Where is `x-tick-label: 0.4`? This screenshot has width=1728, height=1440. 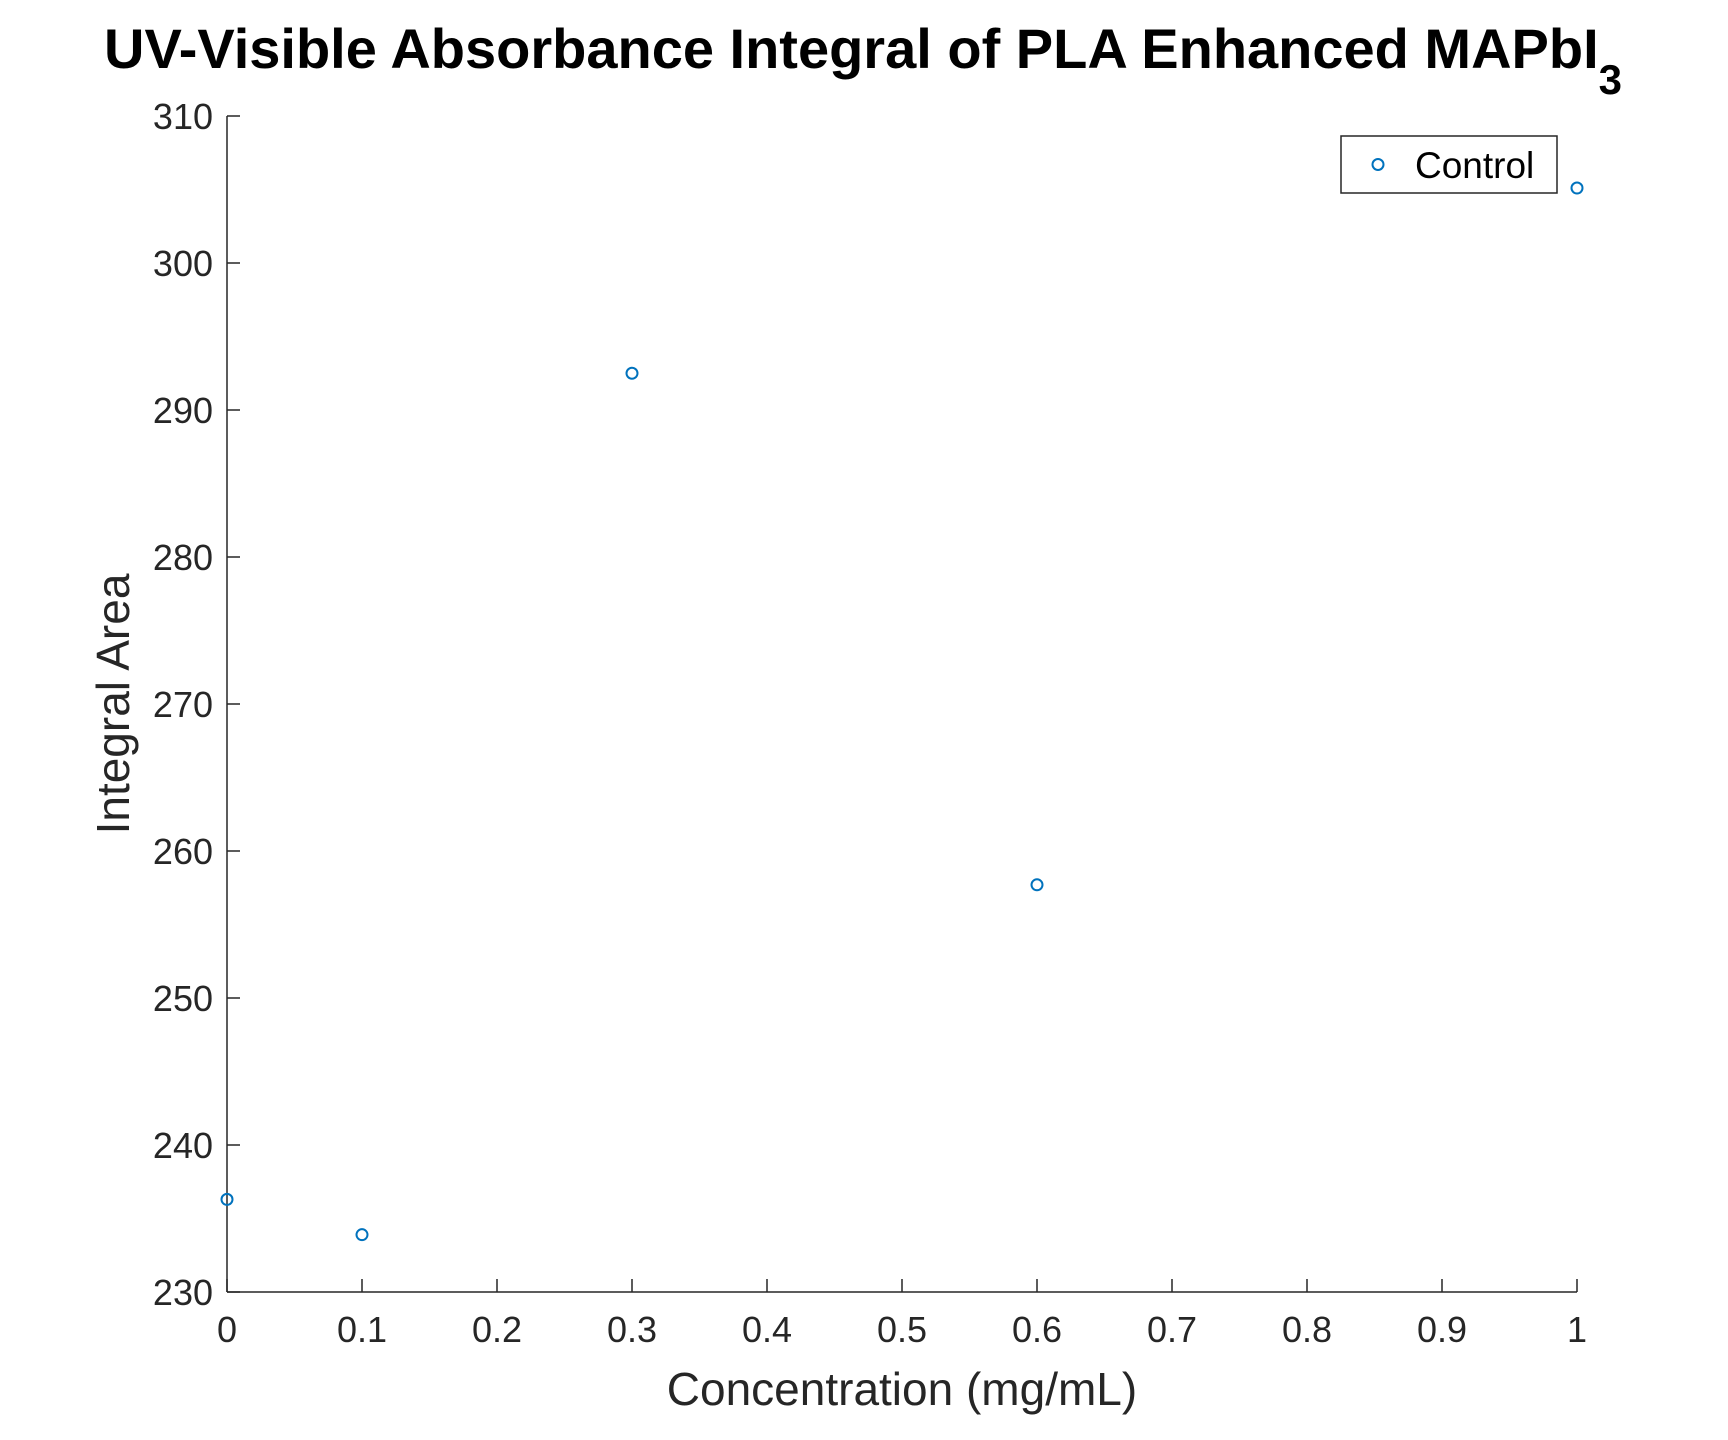 x-tick-label: 0.4 is located at coordinates (767, 1329).